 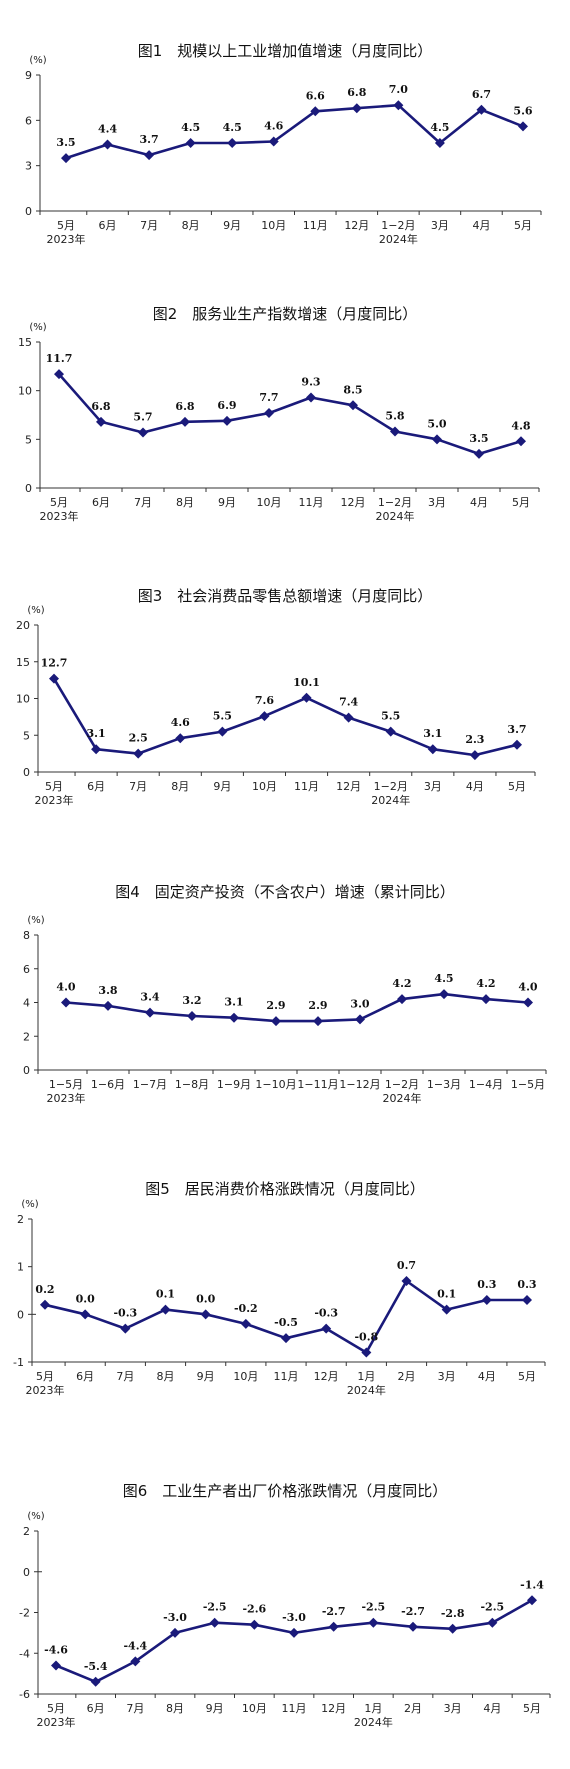 What do you see at coordinates (407, 1376) in the screenshot?
I see `x-tick-label: 2月` at bounding box center [407, 1376].